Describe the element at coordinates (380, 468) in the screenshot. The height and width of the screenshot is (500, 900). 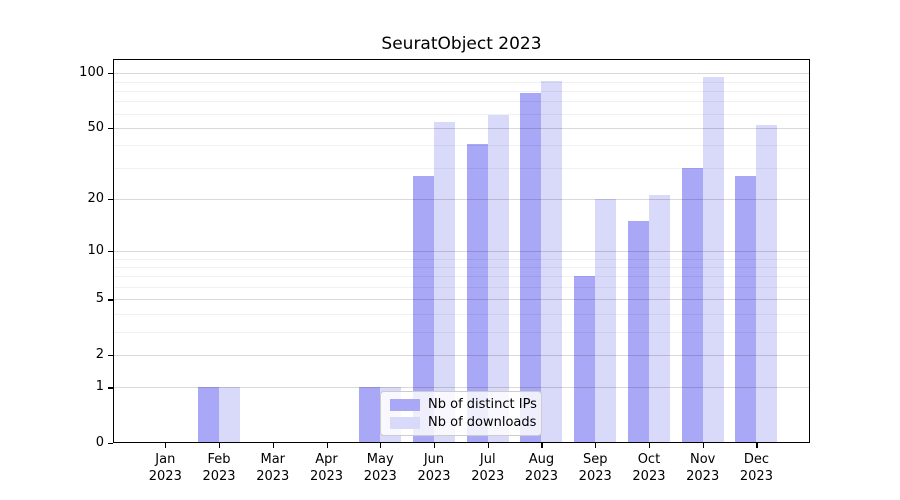
I see `x-tick-label: May 2023` at that location.